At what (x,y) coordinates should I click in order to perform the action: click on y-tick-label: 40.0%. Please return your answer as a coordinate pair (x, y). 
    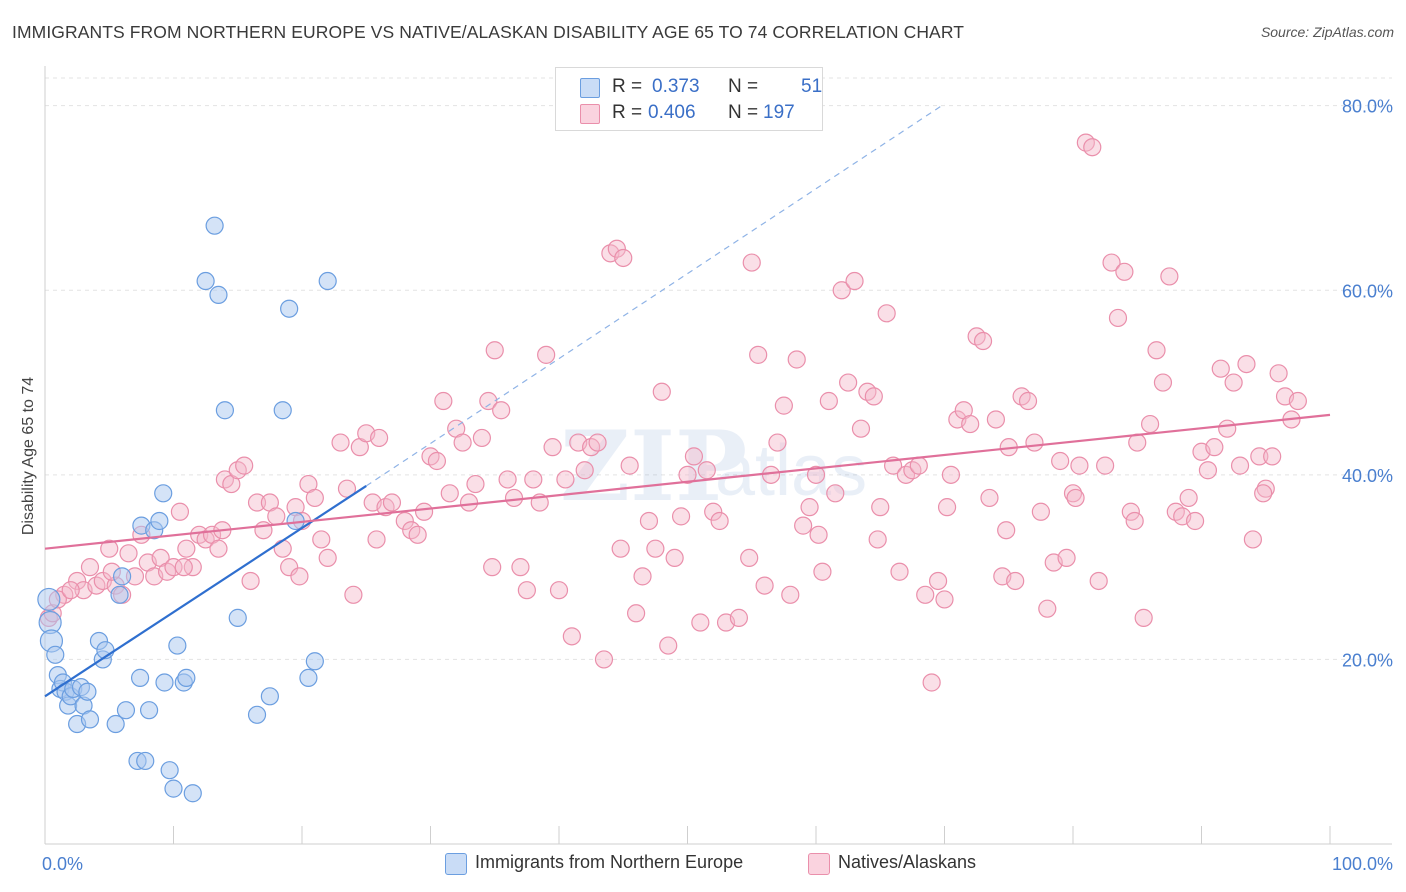
    Looking at the image, I should click on (1367, 476).